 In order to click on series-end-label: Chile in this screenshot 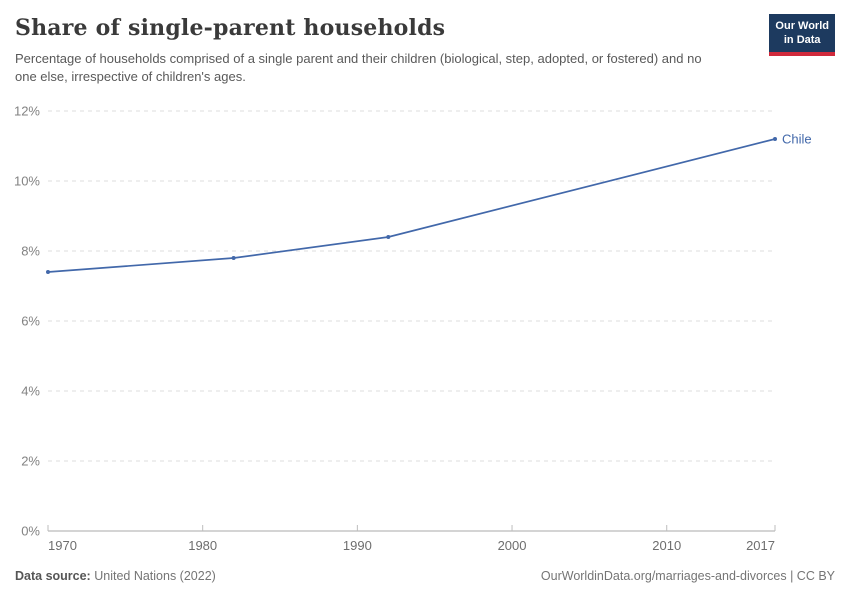, I will do `click(797, 139)`.